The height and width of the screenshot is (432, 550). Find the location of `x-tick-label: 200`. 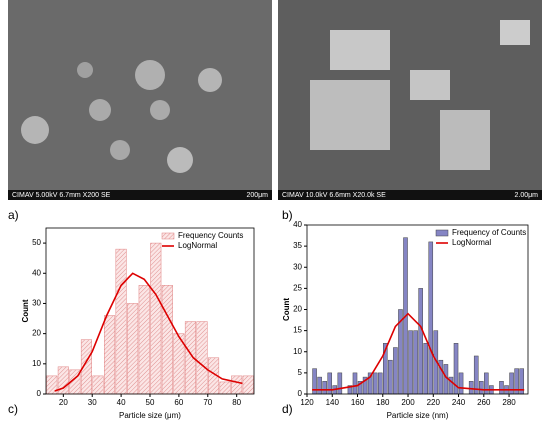

x-tick-label: 200 is located at coordinates (408, 402).